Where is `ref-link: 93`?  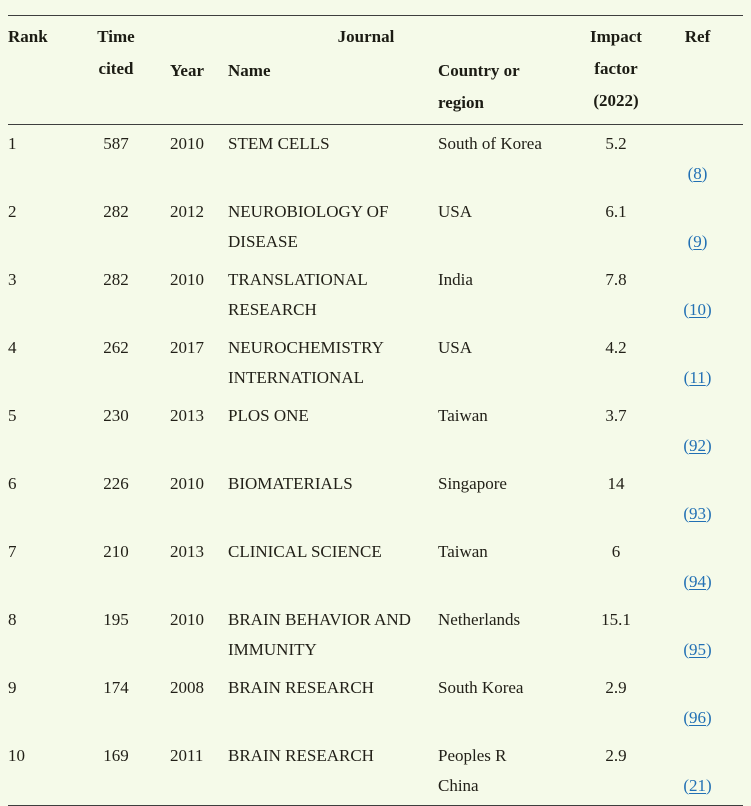 ref-link: 93 is located at coordinates (698, 513).